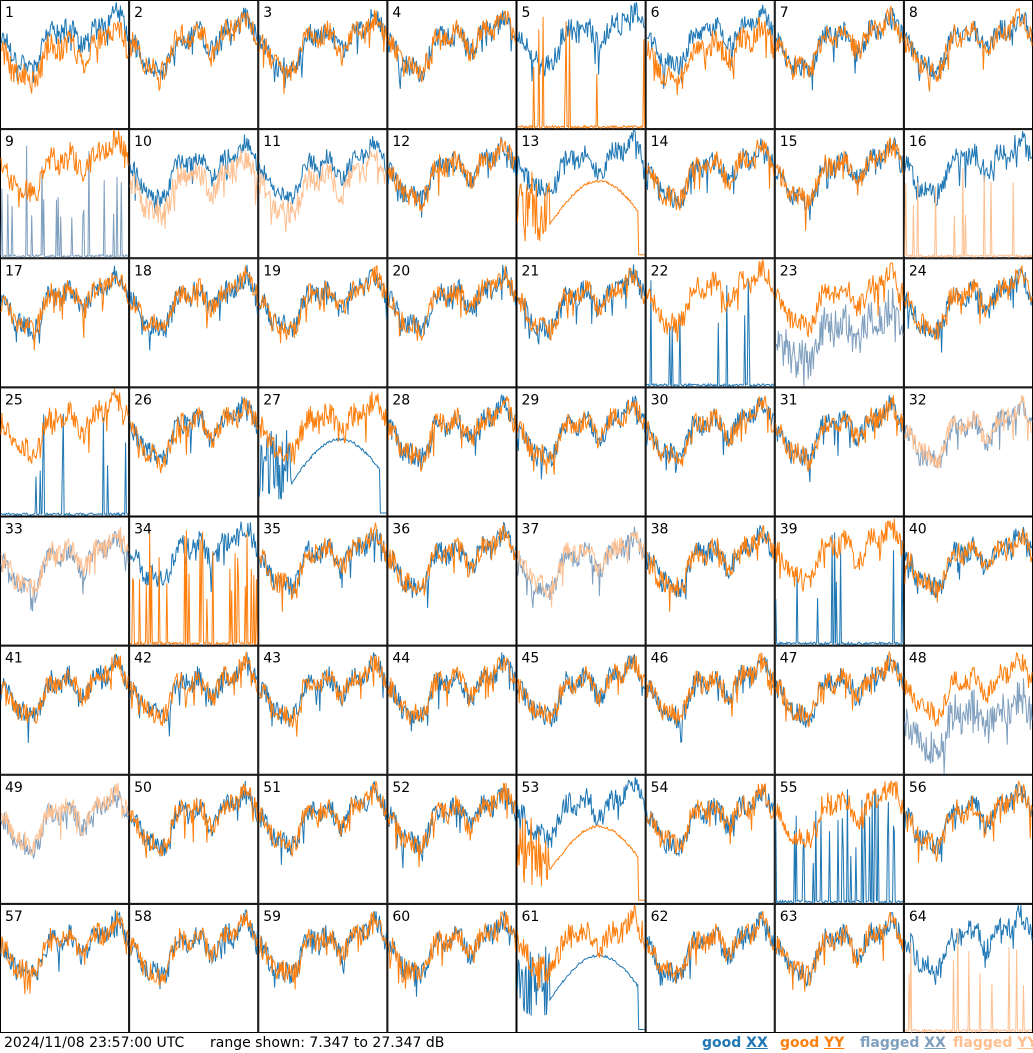 This screenshot has width=1033, height=1053. I want to click on panel-53: 53, so click(581, 839).